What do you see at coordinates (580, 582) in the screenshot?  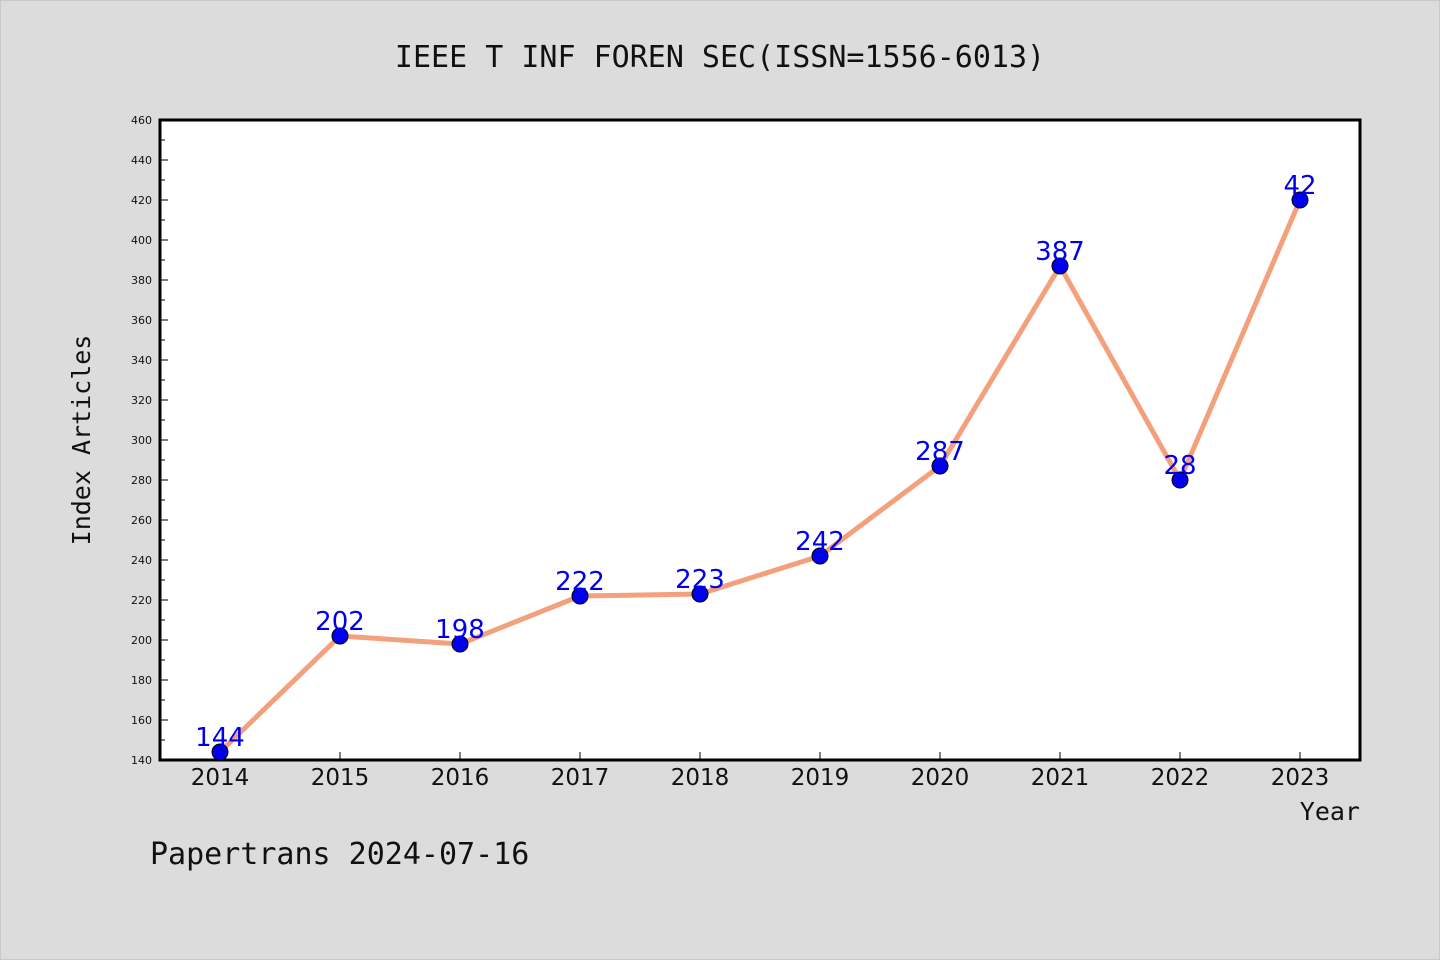 I see `data-label: 222` at bounding box center [580, 582].